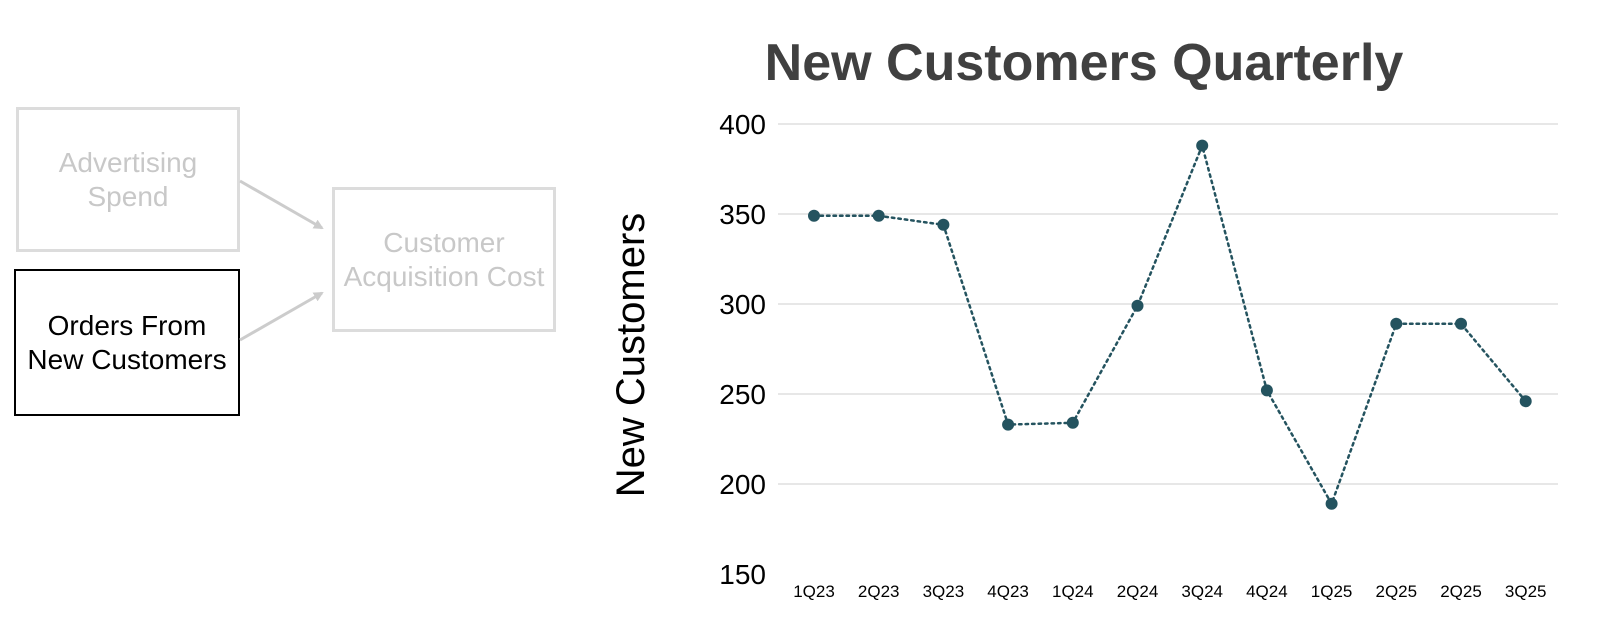 This screenshot has width=1598, height=640. What do you see at coordinates (1008, 591) in the screenshot?
I see `x-tick-label: 4Q23` at bounding box center [1008, 591].